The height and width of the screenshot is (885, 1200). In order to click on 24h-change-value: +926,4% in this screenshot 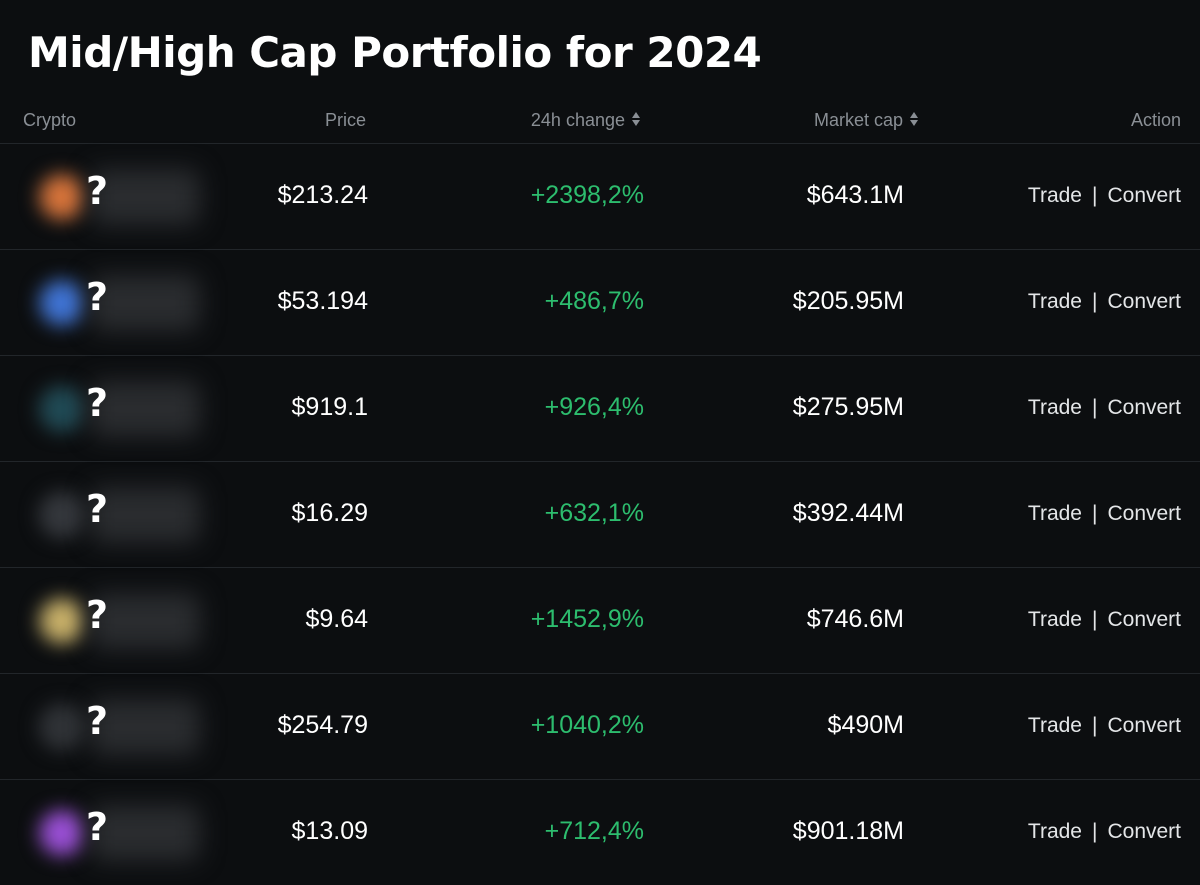, I will do `click(594, 407)`.